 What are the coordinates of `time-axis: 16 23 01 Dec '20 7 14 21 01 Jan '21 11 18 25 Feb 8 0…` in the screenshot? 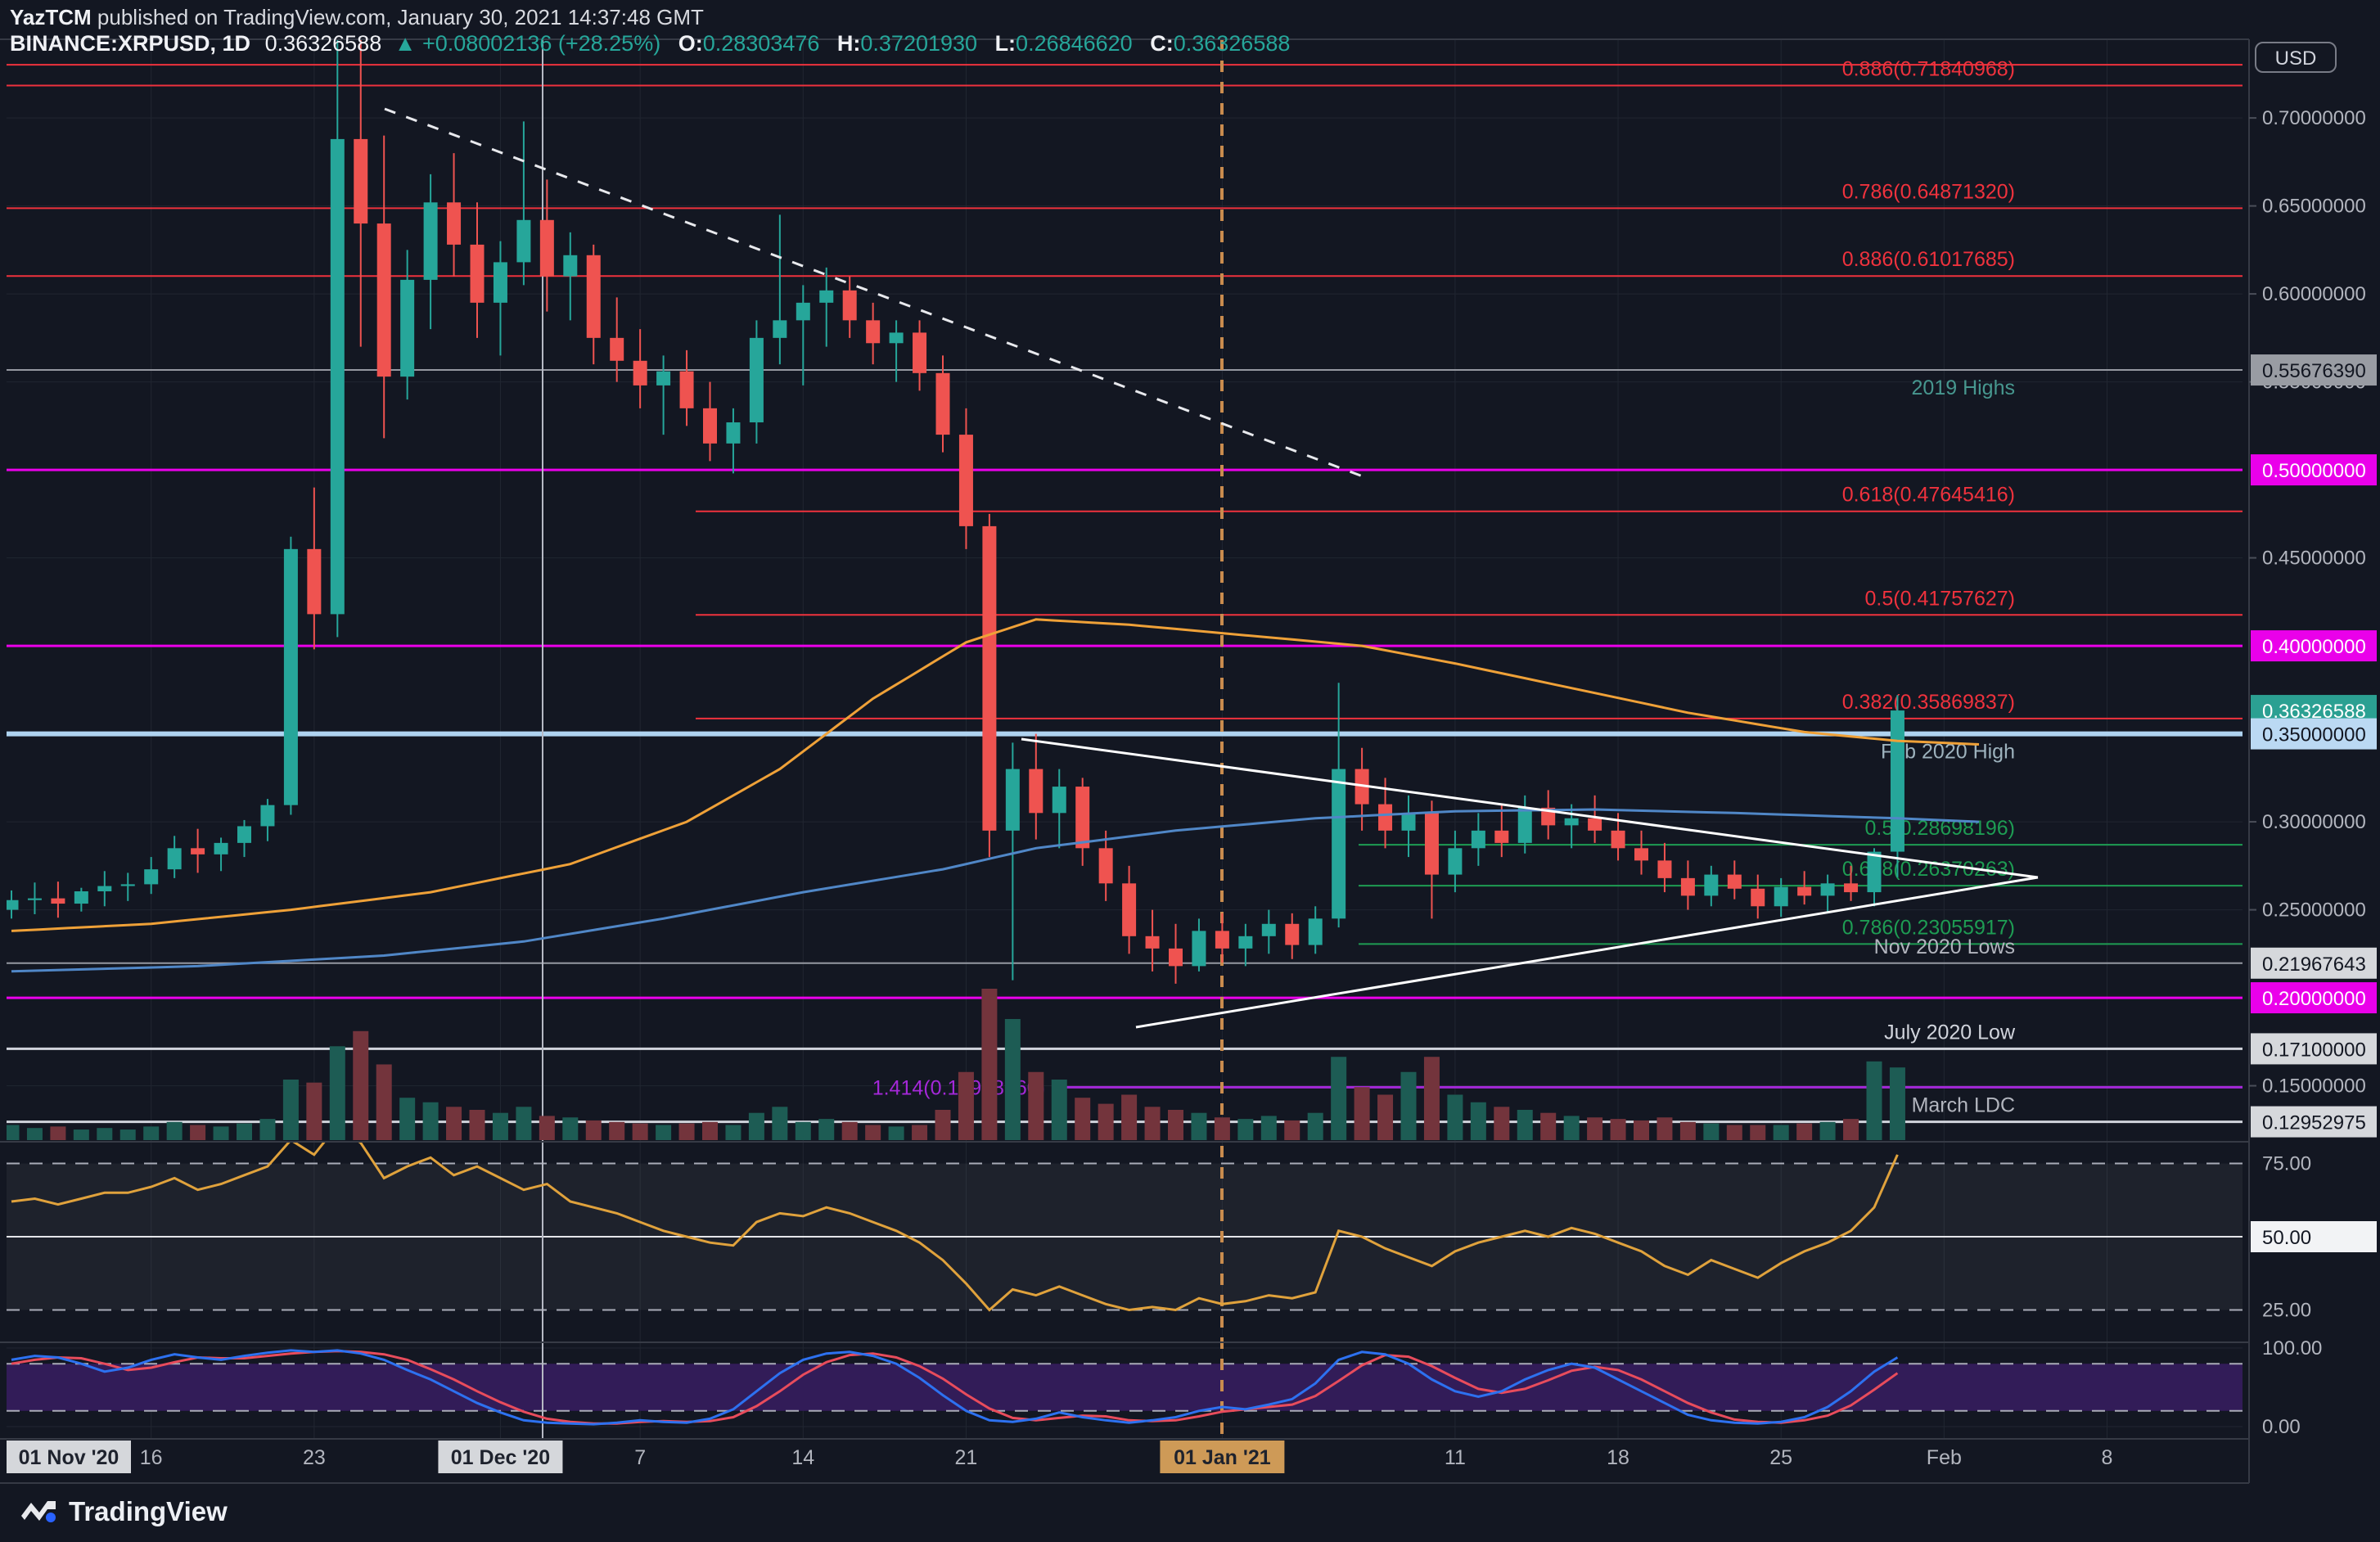 It's located at (1059, 1457).